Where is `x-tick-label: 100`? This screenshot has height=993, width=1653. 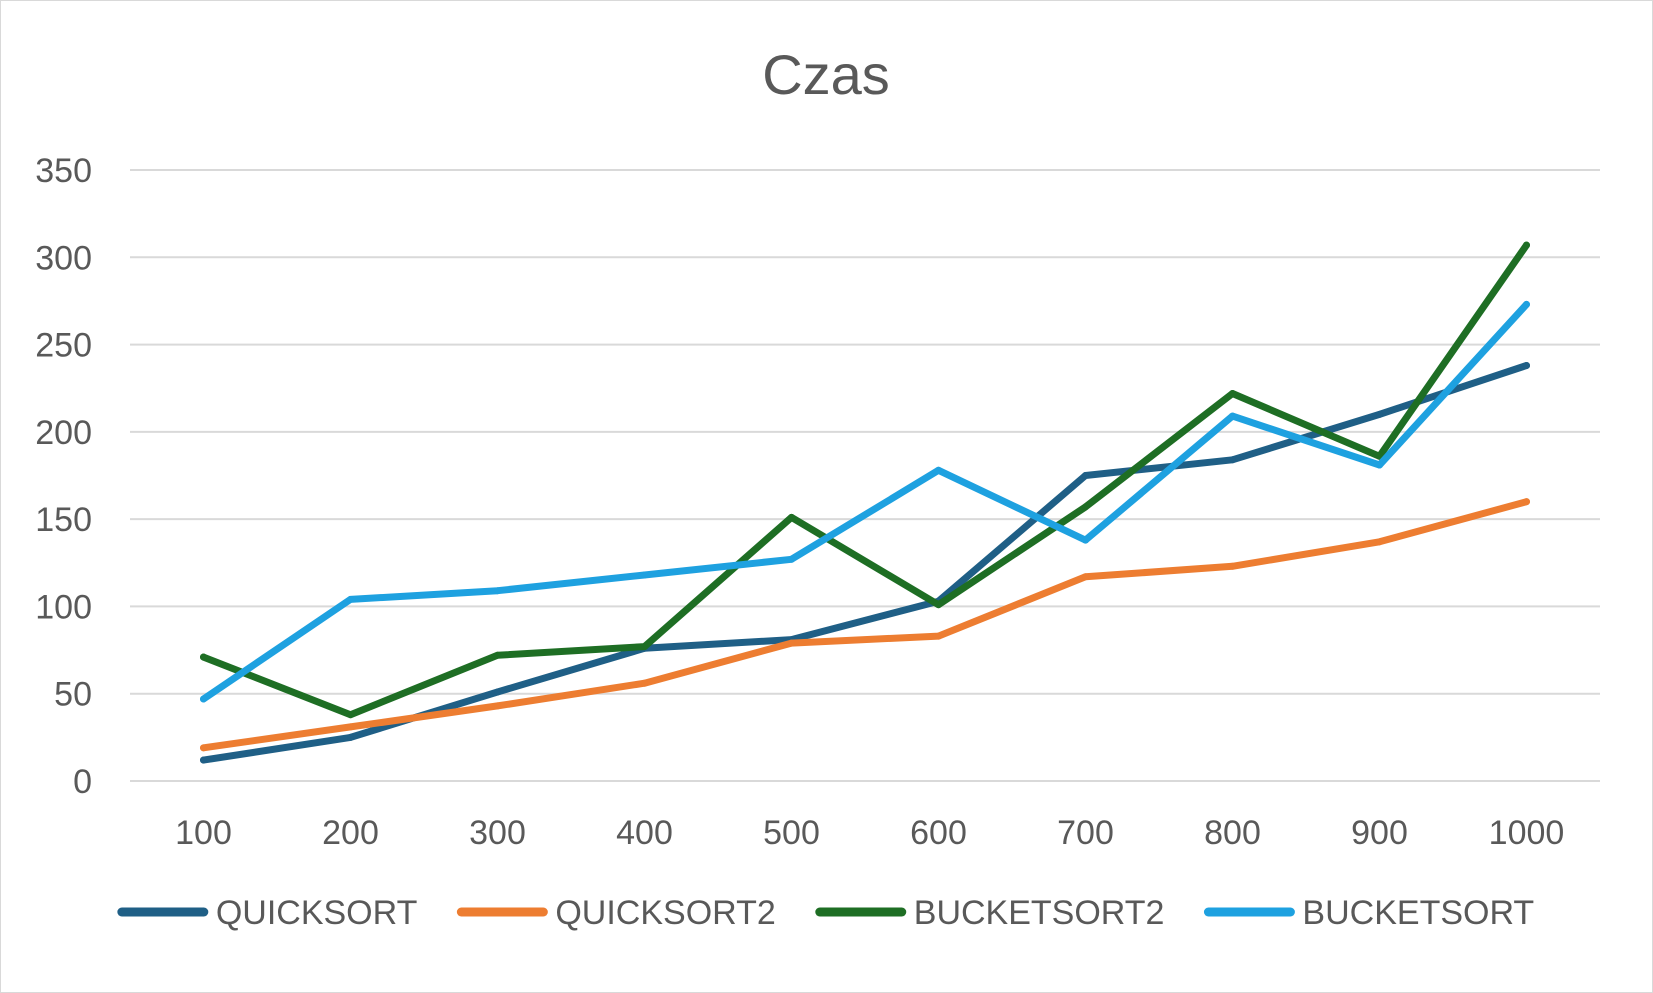
x-tick-label: 100 is located at coordinates (203, 833).